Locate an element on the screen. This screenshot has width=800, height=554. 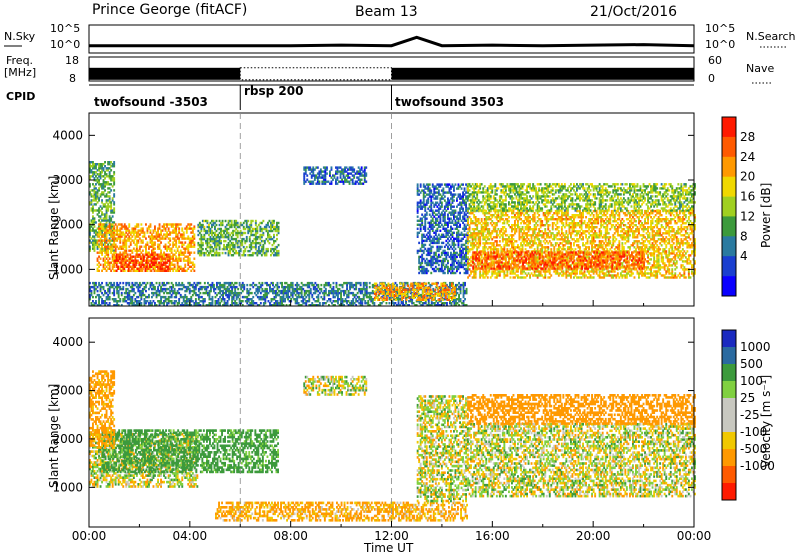
cpid-segment-label-2: twofsound 3503 is located at coordinates (449, 102).